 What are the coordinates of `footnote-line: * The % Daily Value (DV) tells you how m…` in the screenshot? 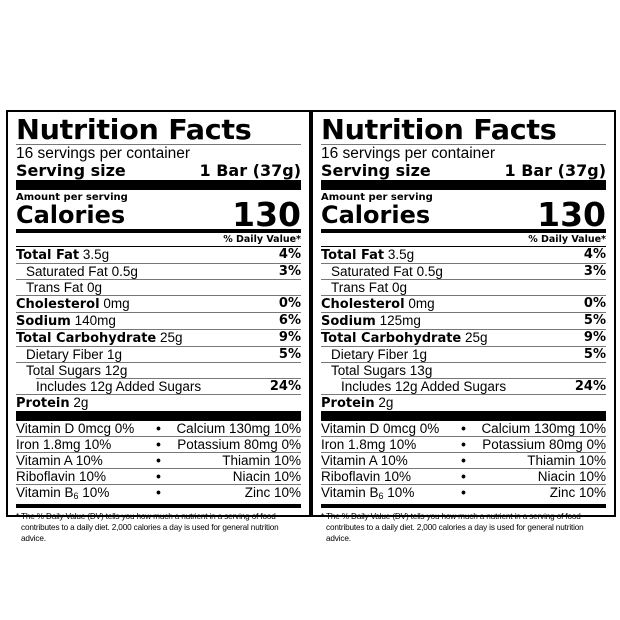 It's located at (451, 516).